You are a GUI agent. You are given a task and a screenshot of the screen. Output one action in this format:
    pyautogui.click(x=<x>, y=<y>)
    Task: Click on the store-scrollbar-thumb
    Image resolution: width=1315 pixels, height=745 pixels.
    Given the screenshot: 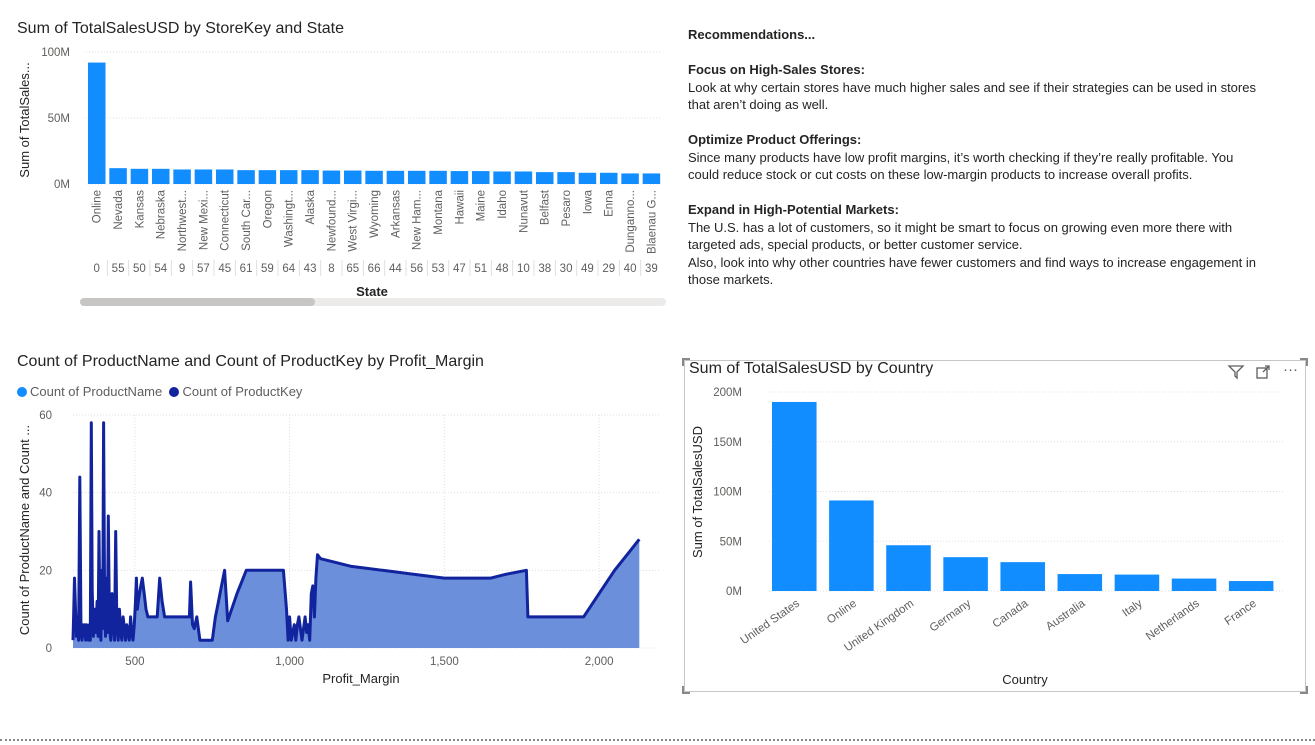 What is the action you would take?
    pyautogui.click(x=197, y=302)
    